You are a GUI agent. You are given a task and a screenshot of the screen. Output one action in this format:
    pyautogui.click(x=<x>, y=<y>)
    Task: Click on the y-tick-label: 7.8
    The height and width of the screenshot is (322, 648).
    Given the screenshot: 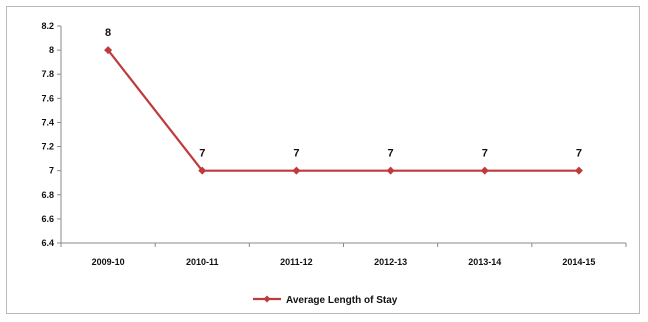 What is the action you would take?
    pyautogui.click(x=47, y=74)
    